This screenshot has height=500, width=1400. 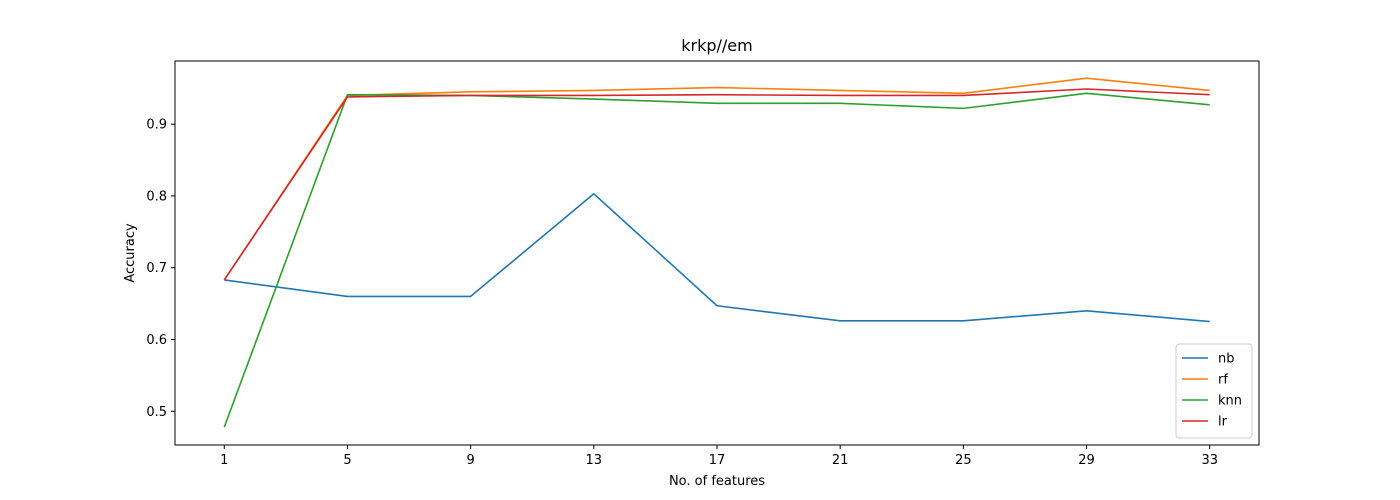 What do you see at coordinates (1226, 359) in the screenshot?
I see `legend-label-nb: nb` at bounding box center [1226, 359].